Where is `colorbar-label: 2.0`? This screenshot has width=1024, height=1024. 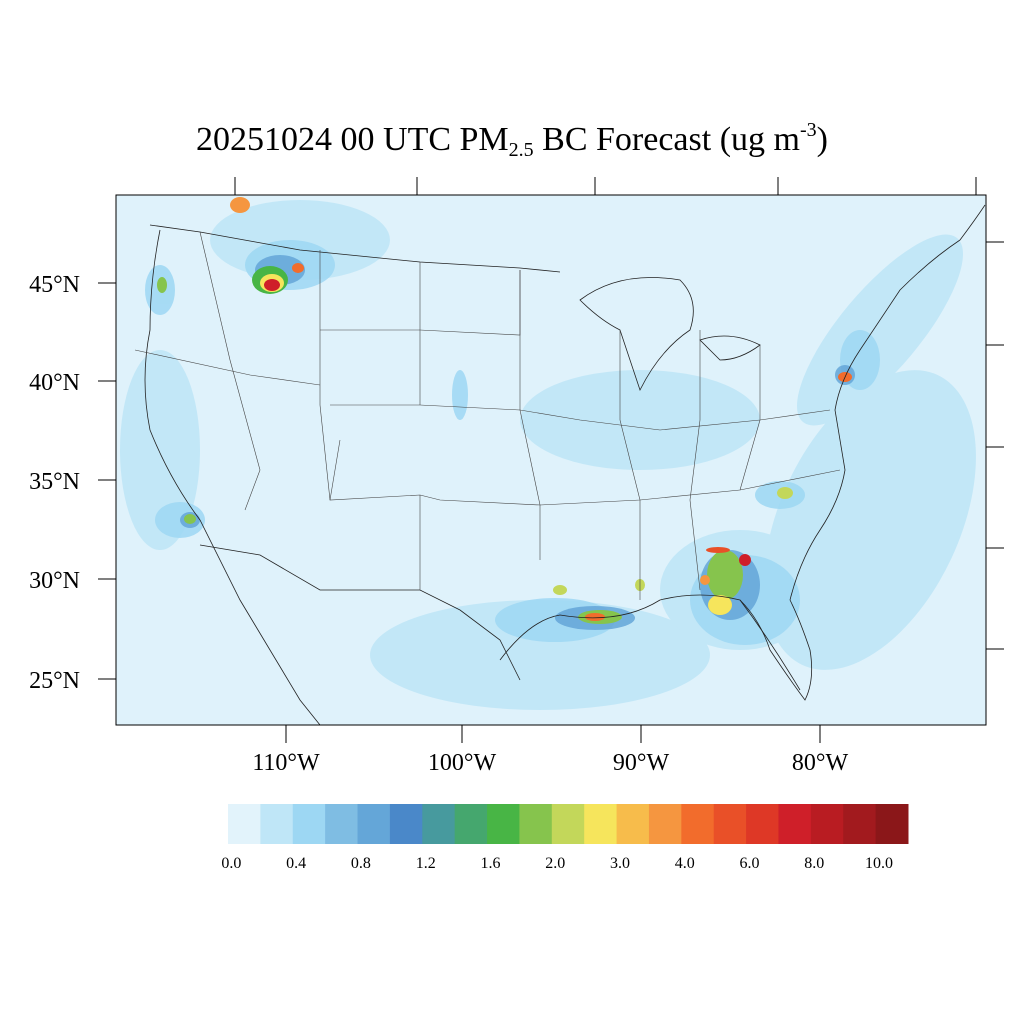 colorbar-label: 2.0 is located at coordinates (555, 863).